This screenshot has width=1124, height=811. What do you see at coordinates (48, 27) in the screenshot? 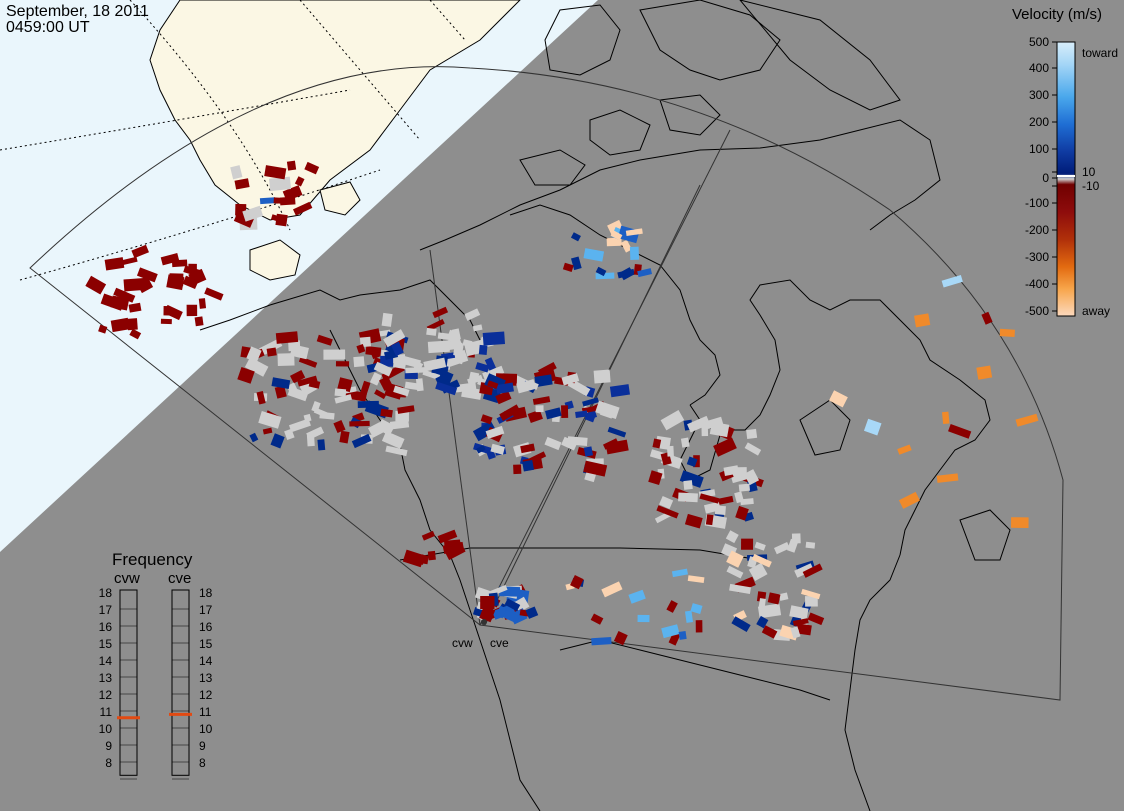
I see `time-label: 0459:00 UT` at bounding box center [48, 27].